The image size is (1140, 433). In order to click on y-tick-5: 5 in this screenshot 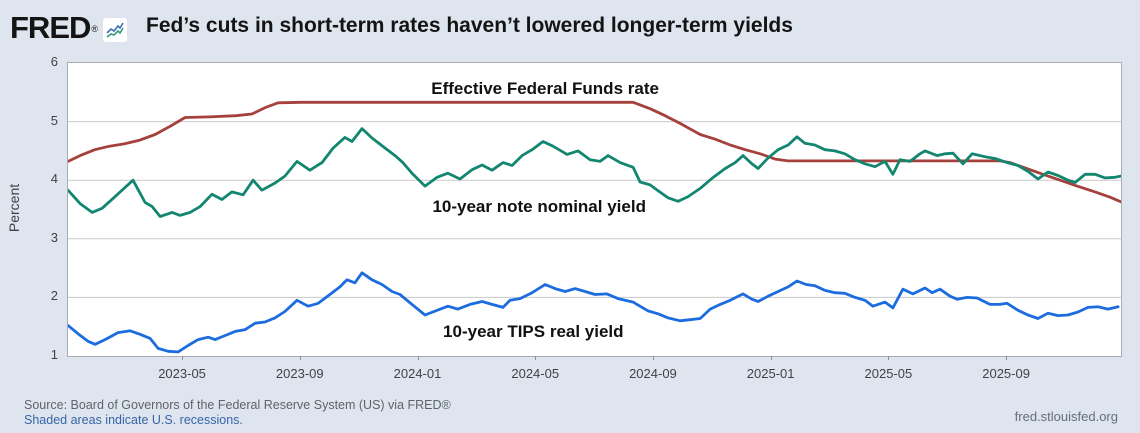, I will do `click(54, 120)`.